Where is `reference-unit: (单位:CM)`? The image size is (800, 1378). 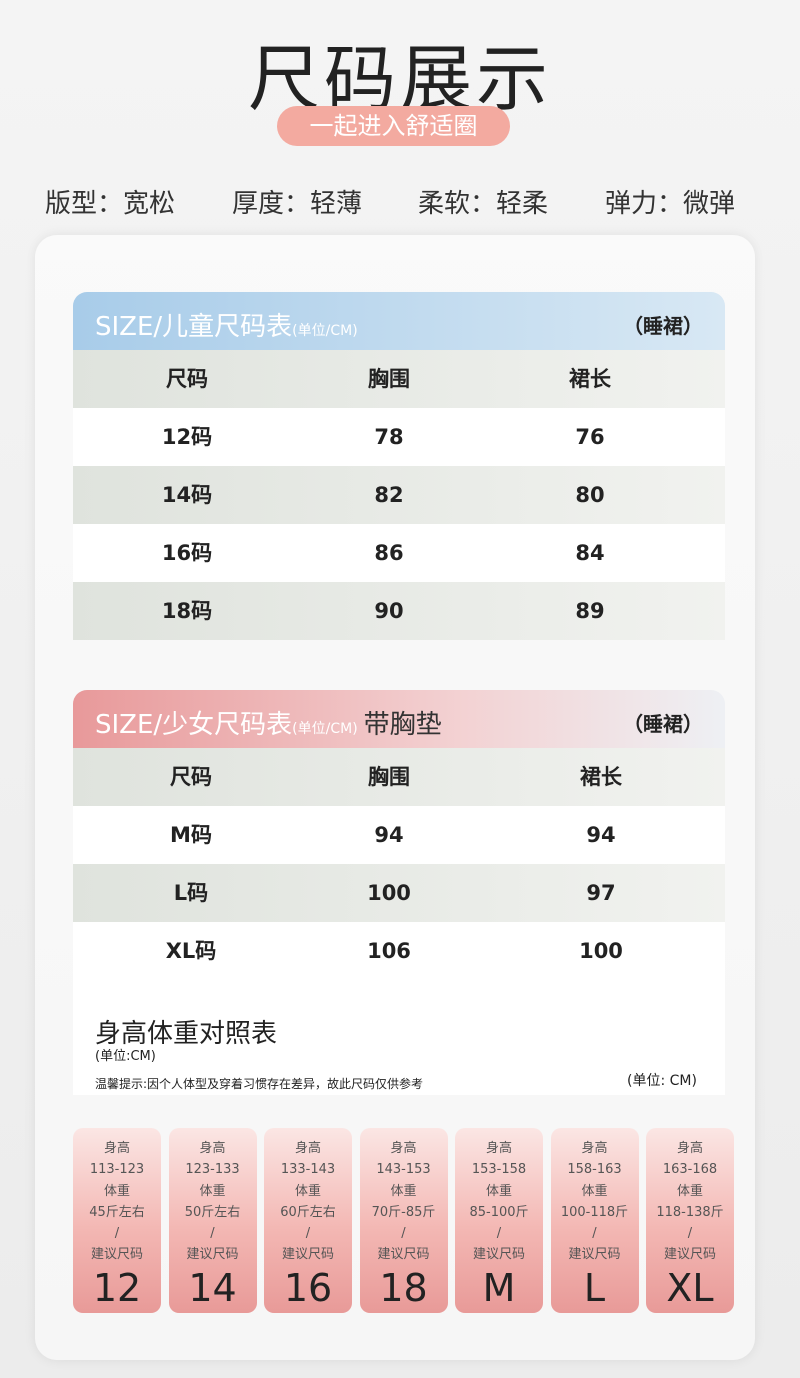
reference-unit: (单位:CM) is located at coordinates (125, 1056).